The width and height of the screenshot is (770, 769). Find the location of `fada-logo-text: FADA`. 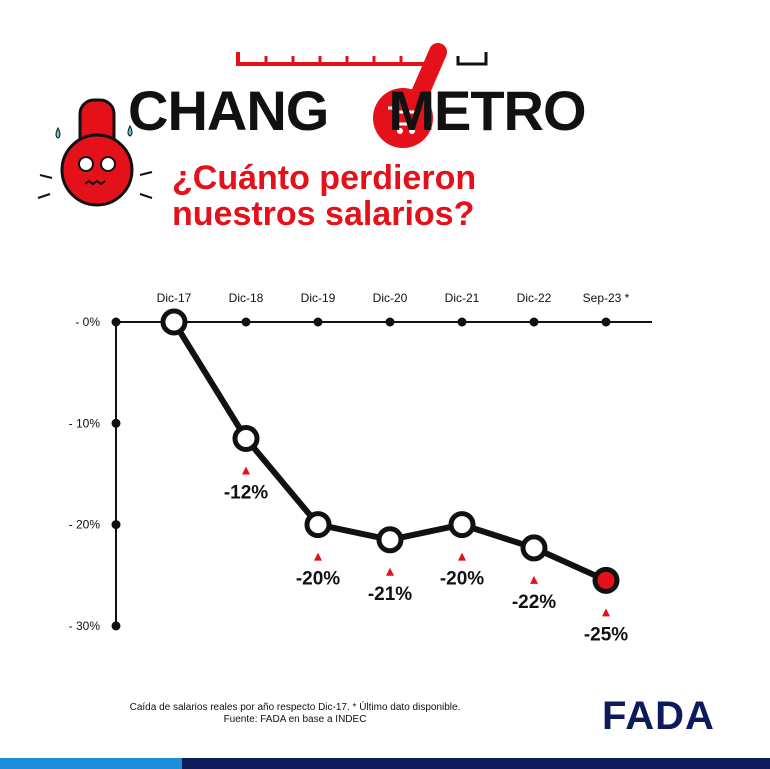

fada-logo-text: FADA is located at coordinates (658, 716).